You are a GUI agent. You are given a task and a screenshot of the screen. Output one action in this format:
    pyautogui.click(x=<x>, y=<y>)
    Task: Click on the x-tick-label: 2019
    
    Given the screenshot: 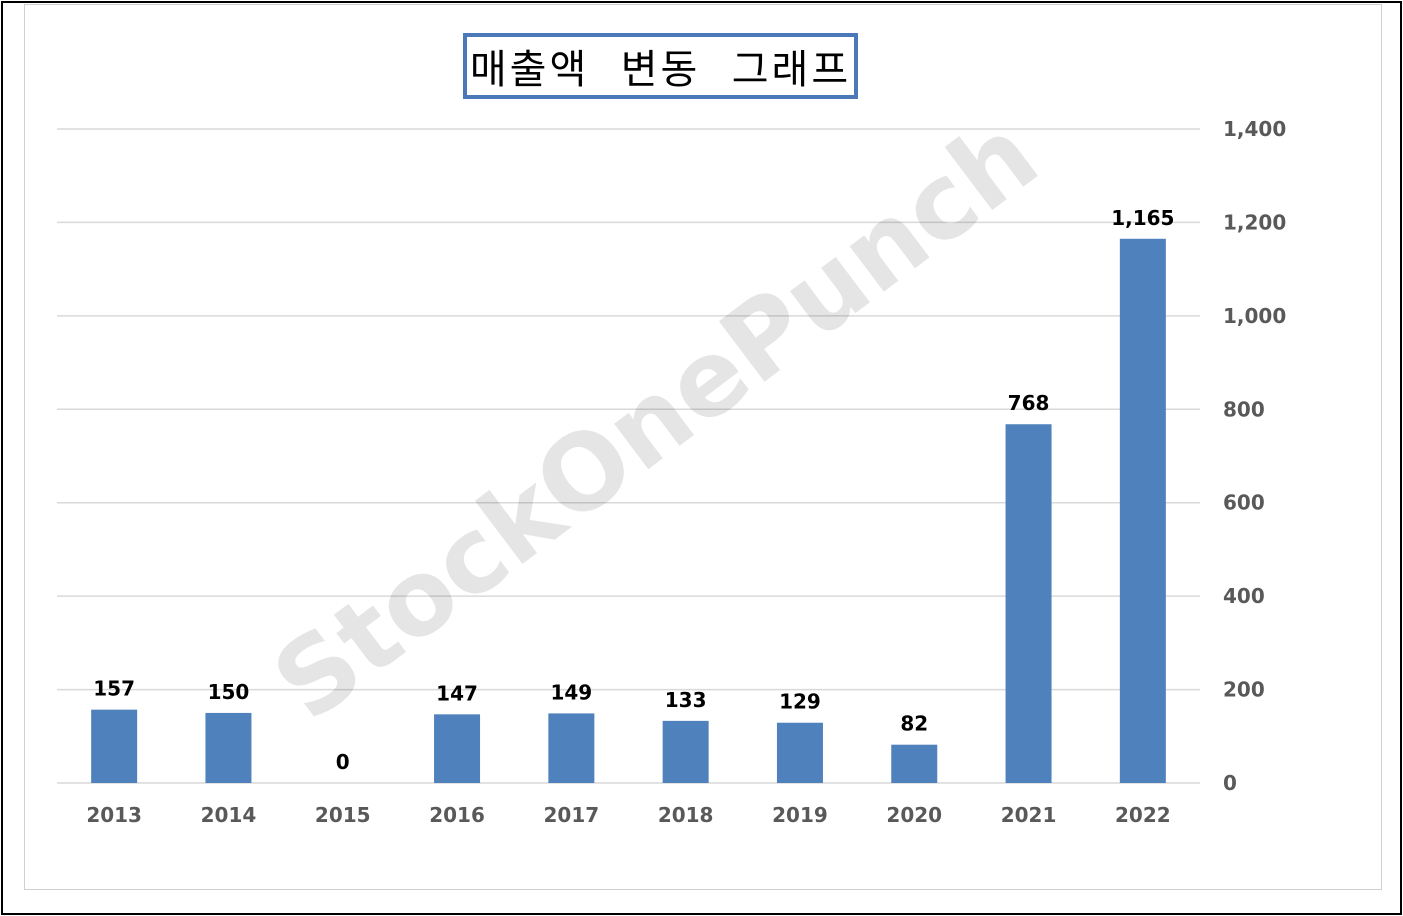 What is the action you would take?
    pyautogui.click(x=800, y=815)
    